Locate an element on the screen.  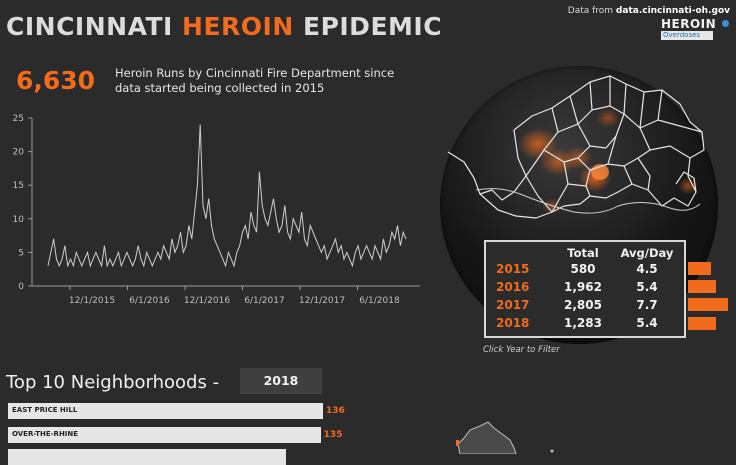
year-label: 2015 is located at coordinates (513, 269).